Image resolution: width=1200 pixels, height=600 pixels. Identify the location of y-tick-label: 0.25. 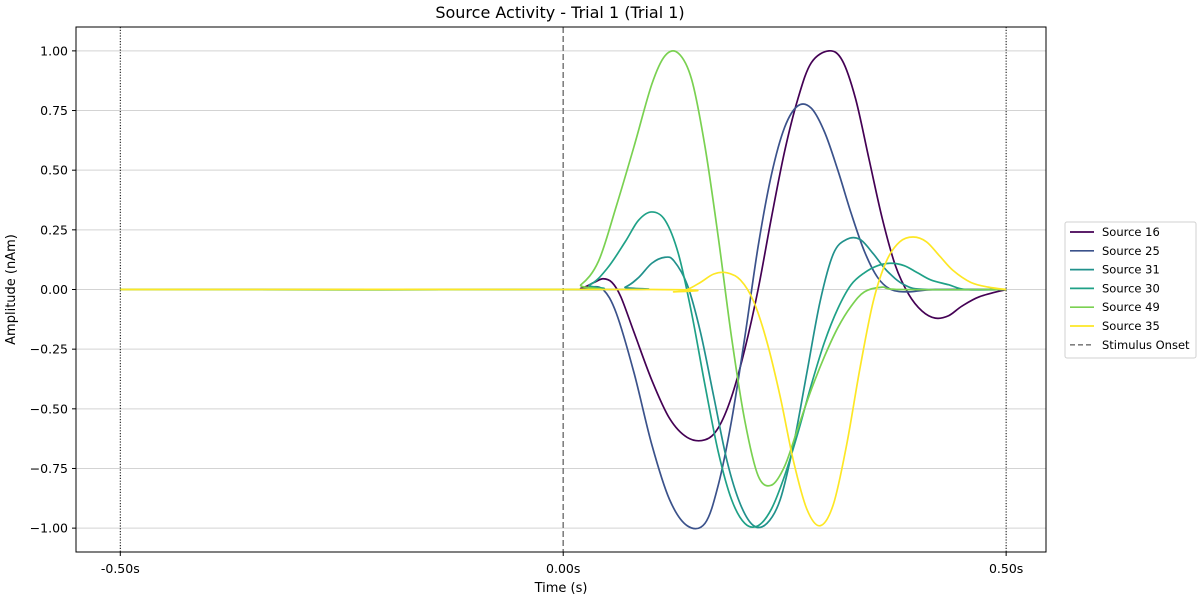
(54, 229).